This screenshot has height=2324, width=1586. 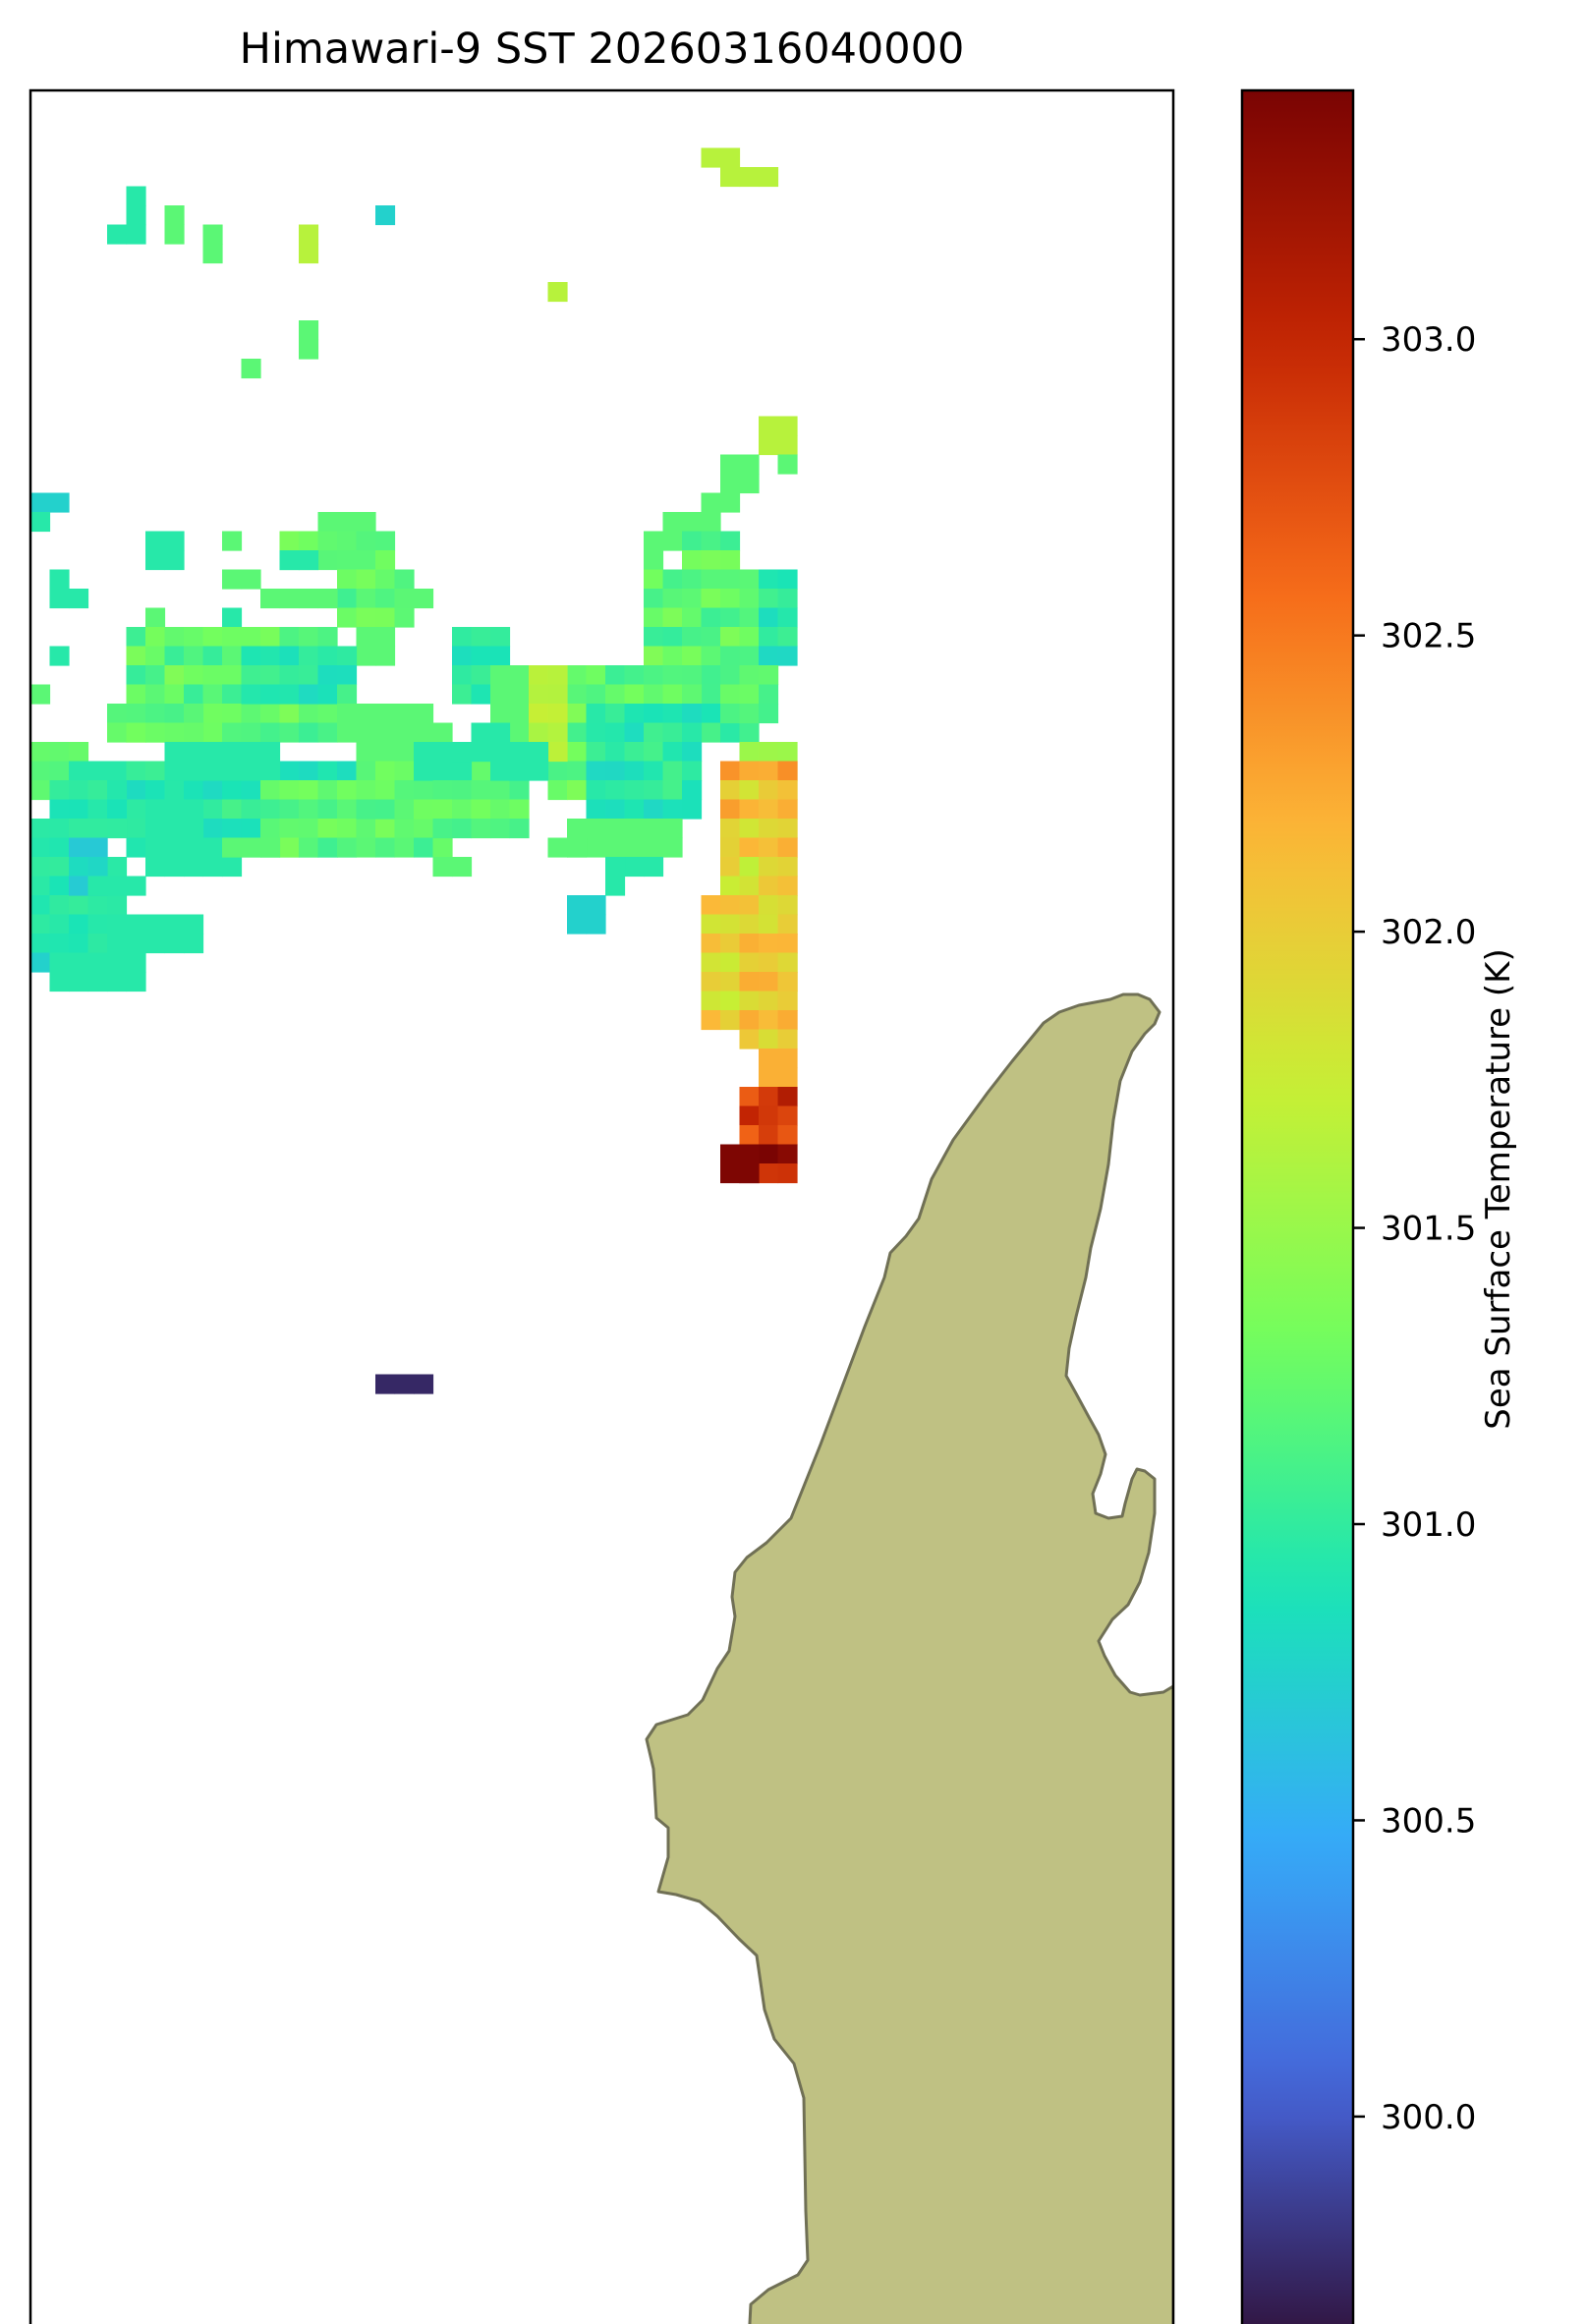 What do you see at coordinates (1429, 1525) in the screenshot?
I see `colorbar-tick-label: 301.0` at bounding box center [1429, 1525].